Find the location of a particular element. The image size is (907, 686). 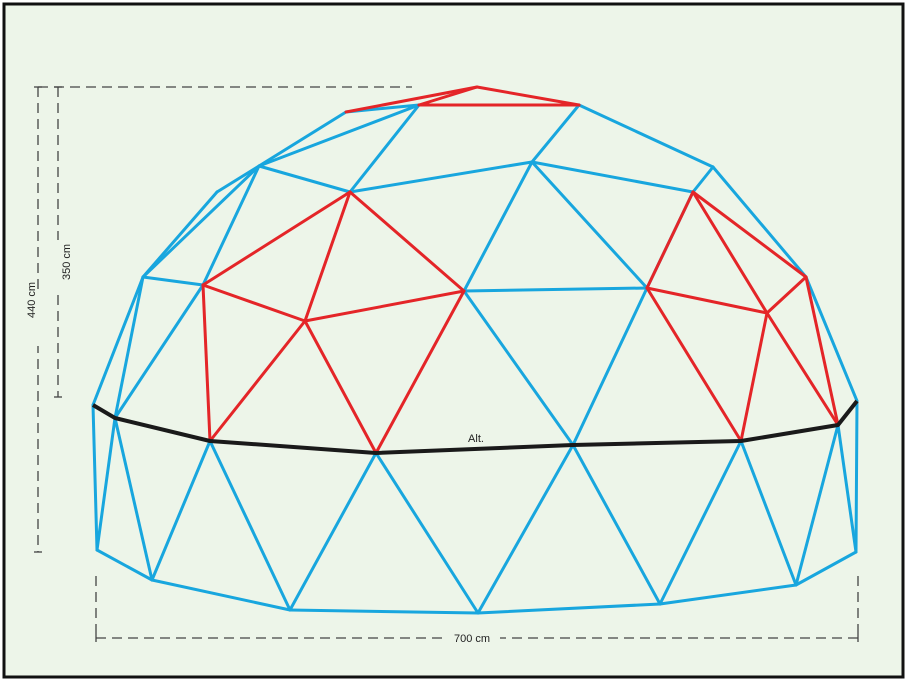

base-ring-black-line is located at coordinates (475, 427).